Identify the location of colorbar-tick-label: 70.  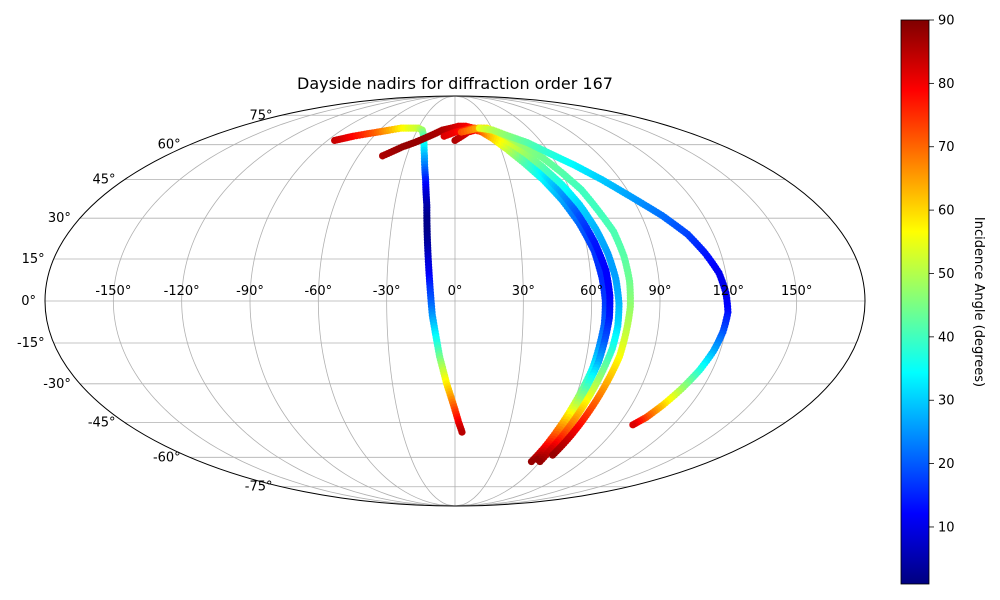
(946, 147).